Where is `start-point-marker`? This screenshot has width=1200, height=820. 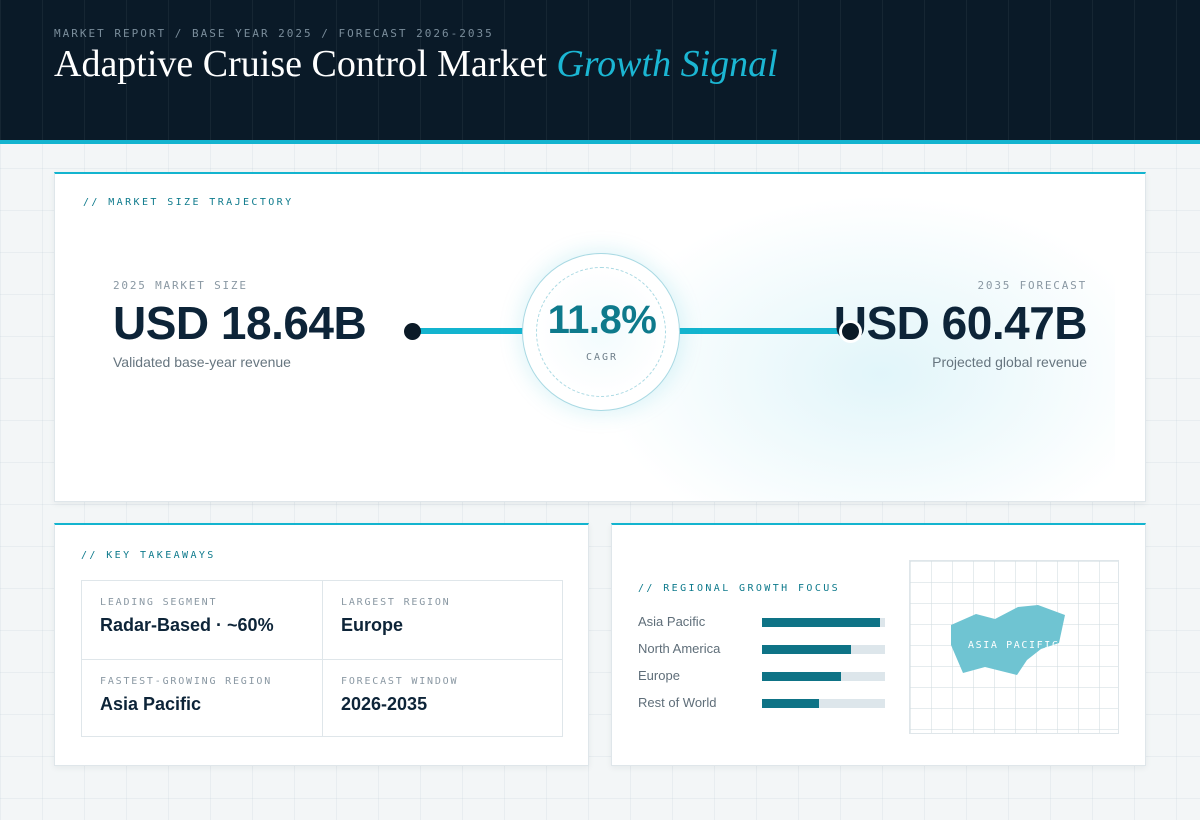
start-point-marker is located at coordinates (412, 331).